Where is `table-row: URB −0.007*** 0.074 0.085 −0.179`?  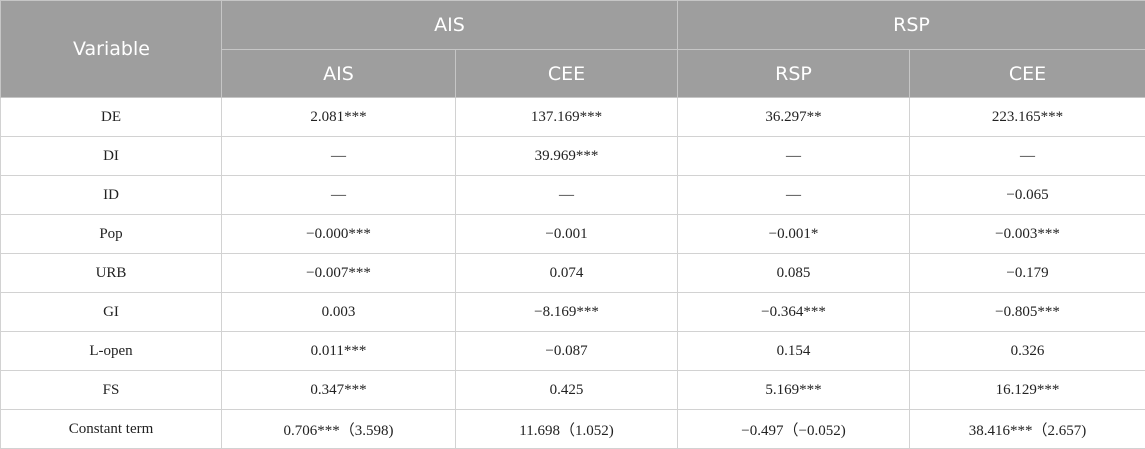
table-row: URB −0.007*** 0.074 0.085 −0.179 is located at coordinates (573, 273).